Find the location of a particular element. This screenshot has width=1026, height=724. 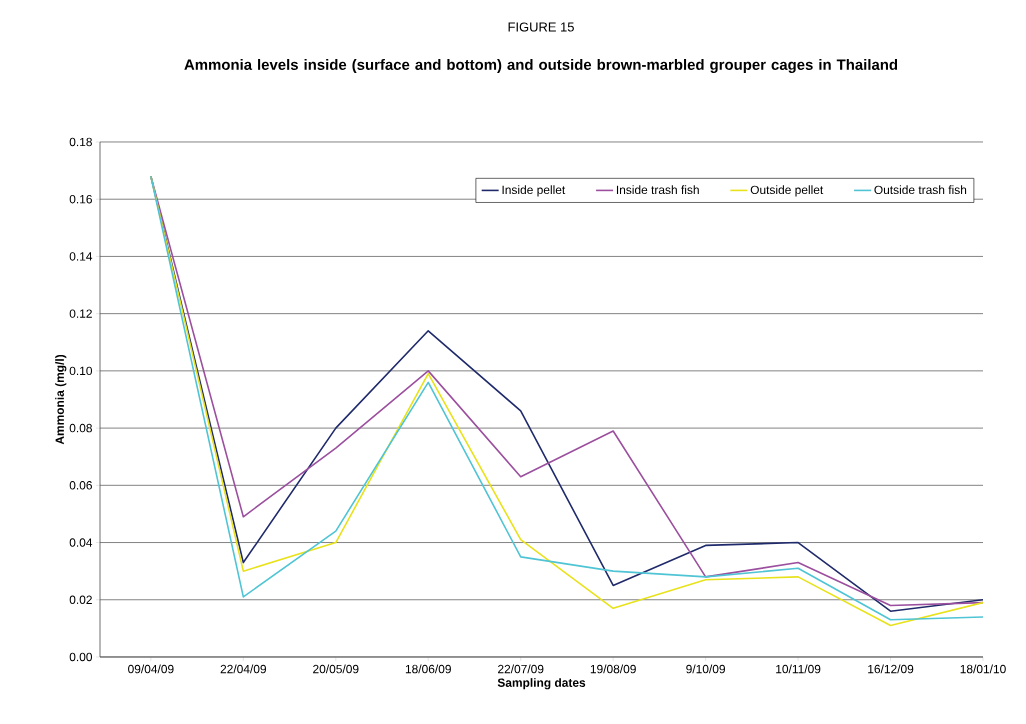

x-tick-label: 22/07/09 is located at coordinates (521, 669).